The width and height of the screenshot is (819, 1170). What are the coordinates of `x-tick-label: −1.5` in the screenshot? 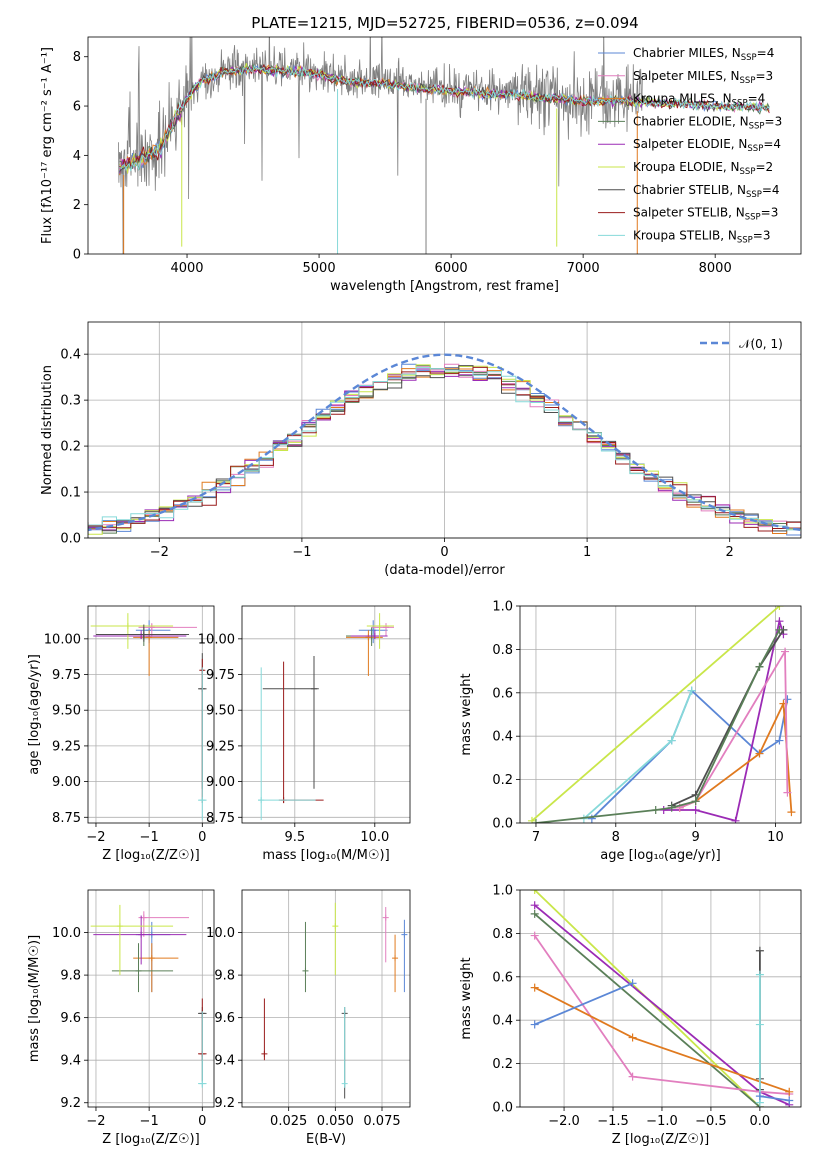 It's located at (613, 1121).